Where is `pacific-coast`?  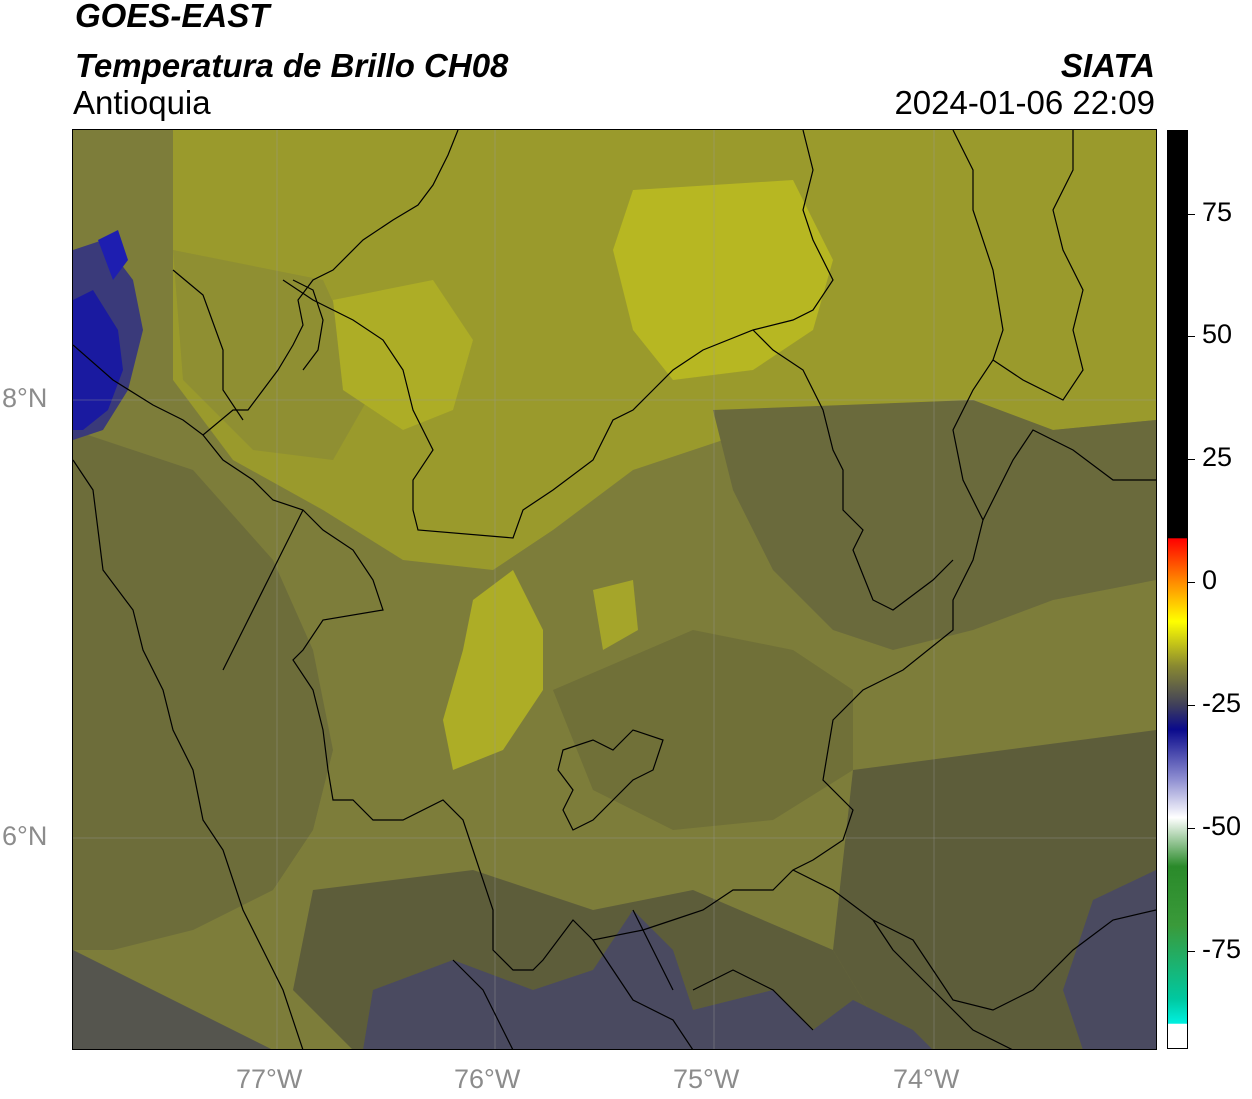
pacific-coast is located at coordinates (188, 754).